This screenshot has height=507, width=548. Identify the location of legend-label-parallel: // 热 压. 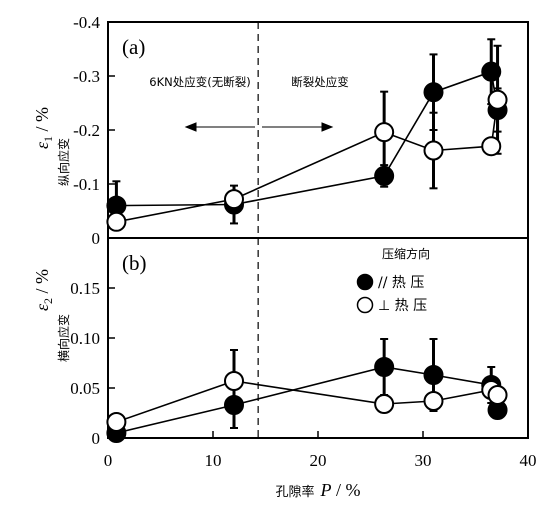
(401, 283).